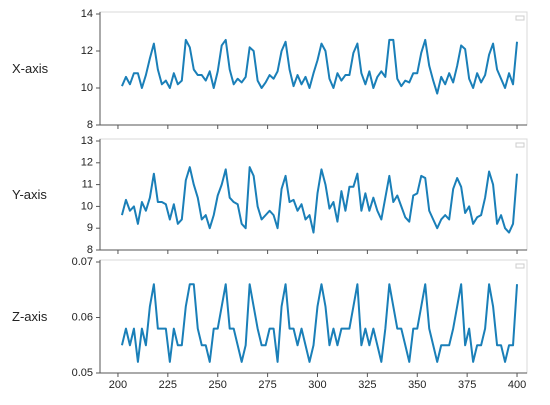  What do you see at coordinates (82, 262) in the screenshot?
I see `y-tick-label: 0.07` at bounding box center [82, 262].